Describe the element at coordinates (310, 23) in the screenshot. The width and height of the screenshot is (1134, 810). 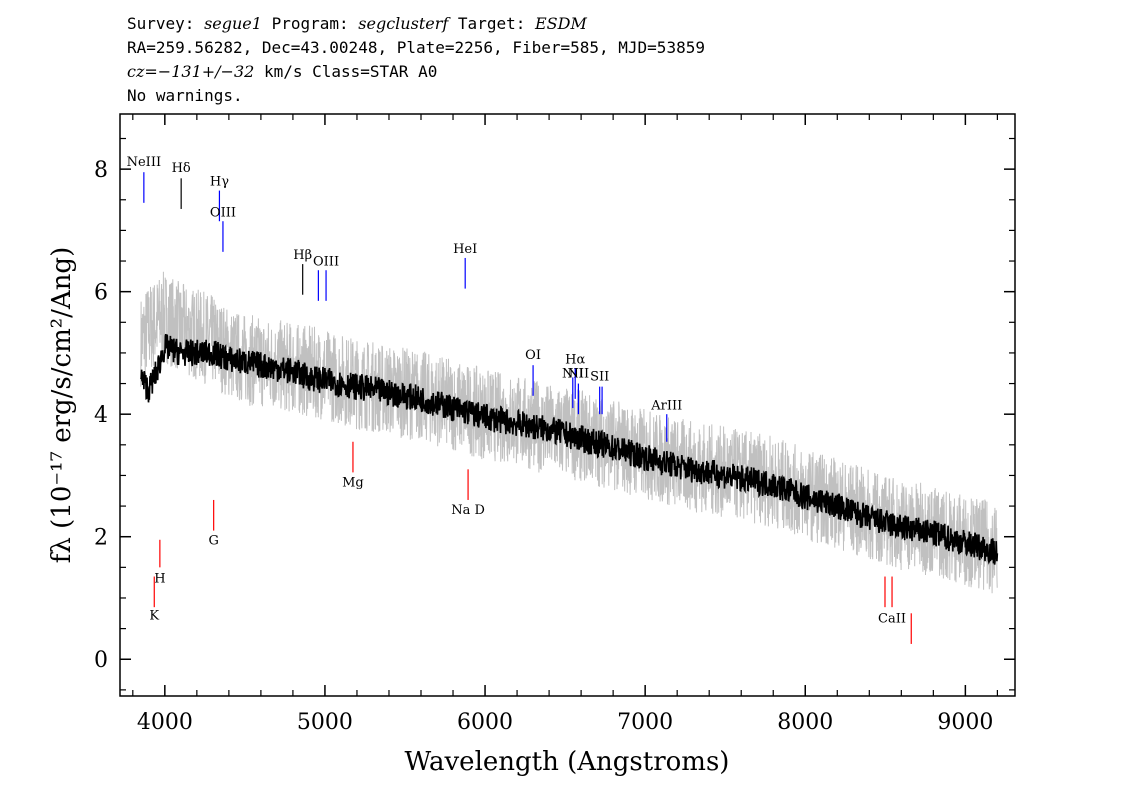
I see `program-label: Program:` at that location.